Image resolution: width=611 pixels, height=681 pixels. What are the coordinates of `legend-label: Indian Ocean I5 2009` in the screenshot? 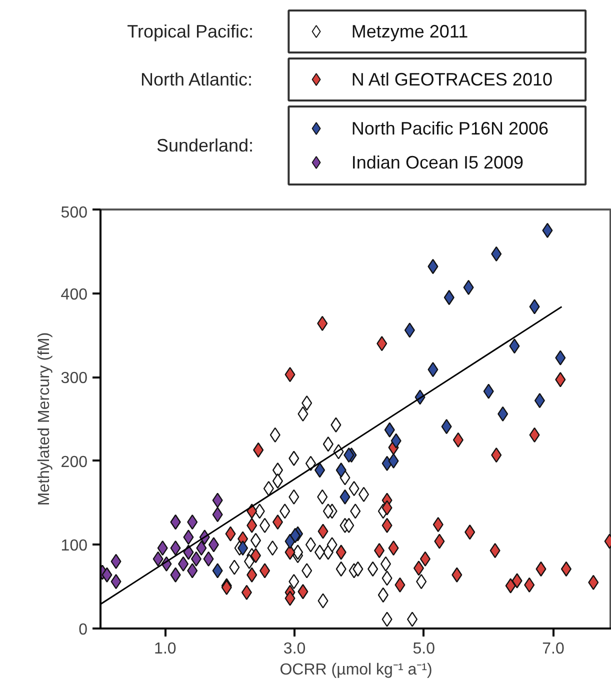 It's located at (437, 162).